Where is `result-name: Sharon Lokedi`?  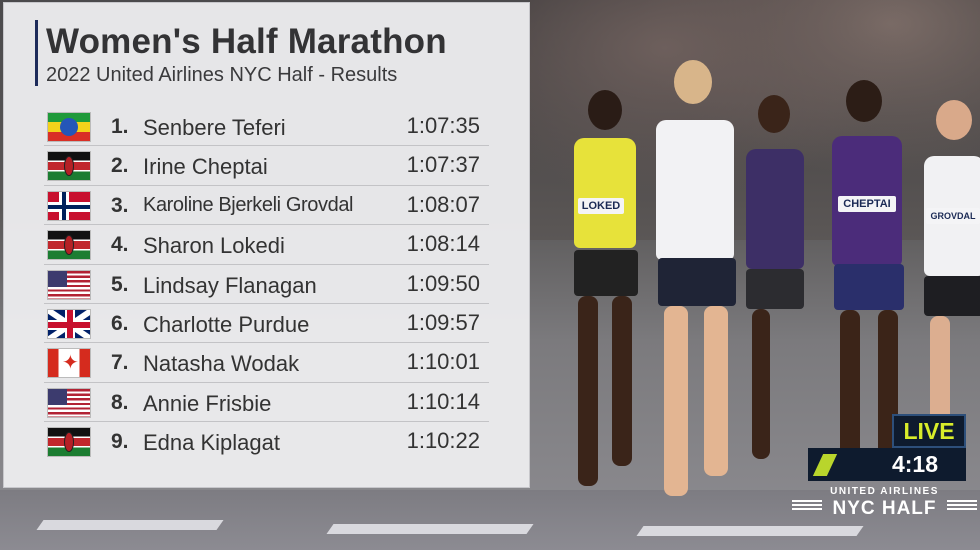
result-name: Sharon Lokedi is located at coordinates (214, 246).